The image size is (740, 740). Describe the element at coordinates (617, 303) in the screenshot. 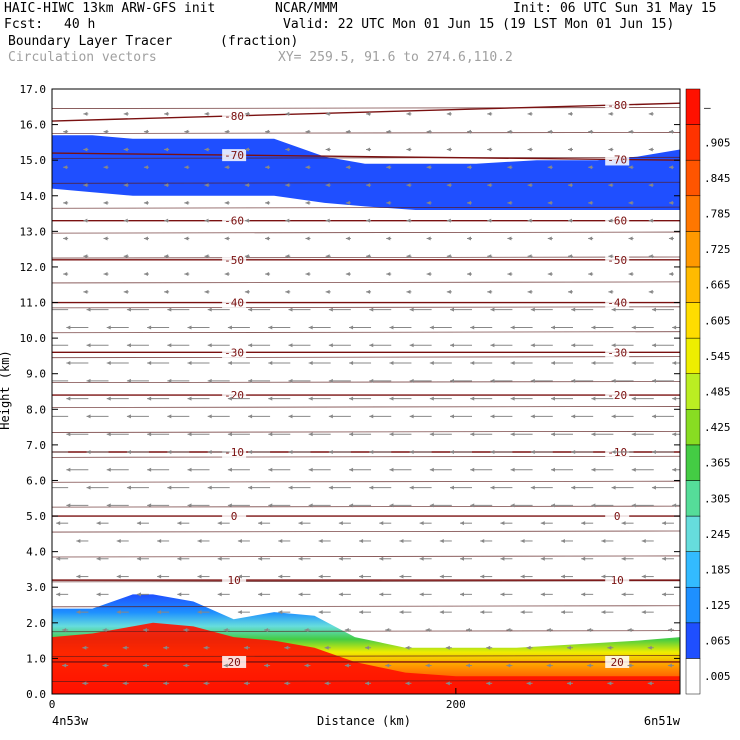

I see `contour-label: -40` at that location.